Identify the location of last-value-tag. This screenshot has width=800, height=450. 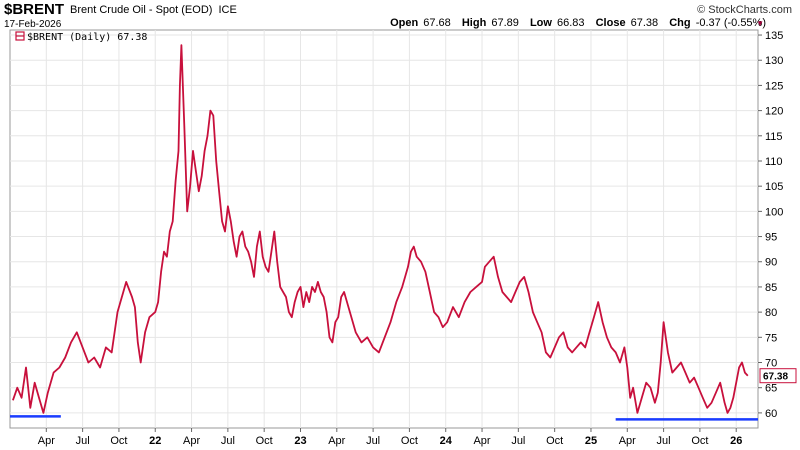
(778, 376).